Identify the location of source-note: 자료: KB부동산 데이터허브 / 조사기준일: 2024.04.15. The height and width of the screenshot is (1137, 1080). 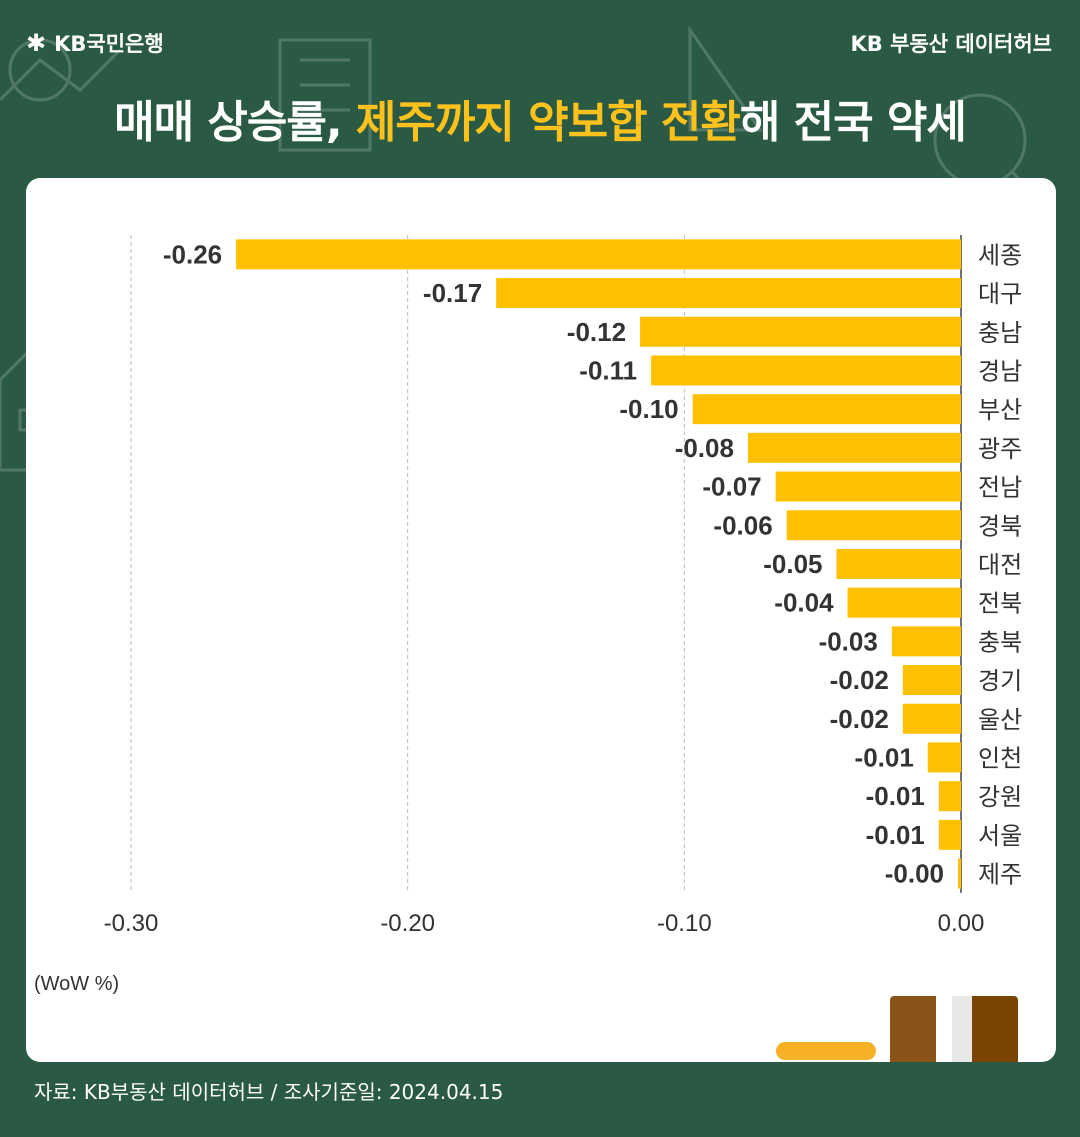
(269, 1092).